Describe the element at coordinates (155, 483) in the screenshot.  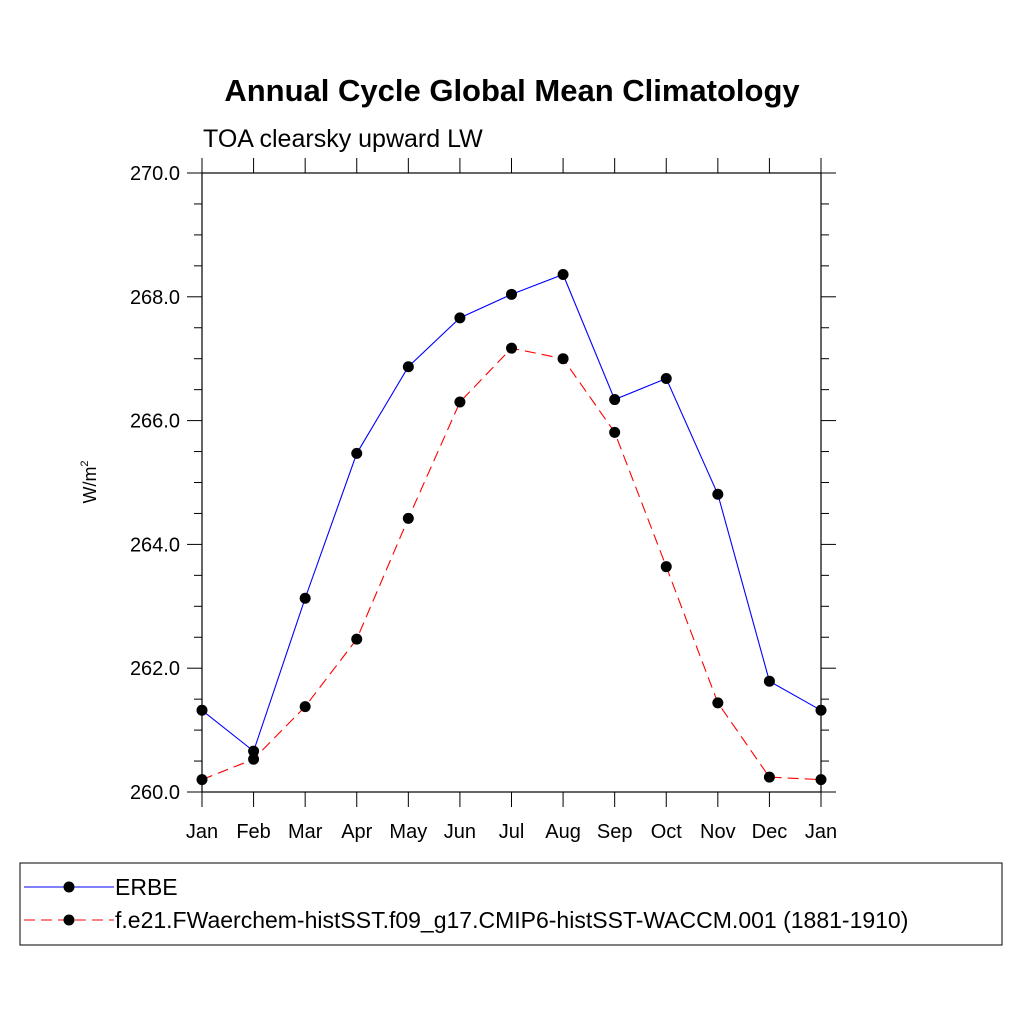
I see `y-tick-labels: 260.0 262.0 264.0 266.0 268.0 270.0` at that location.